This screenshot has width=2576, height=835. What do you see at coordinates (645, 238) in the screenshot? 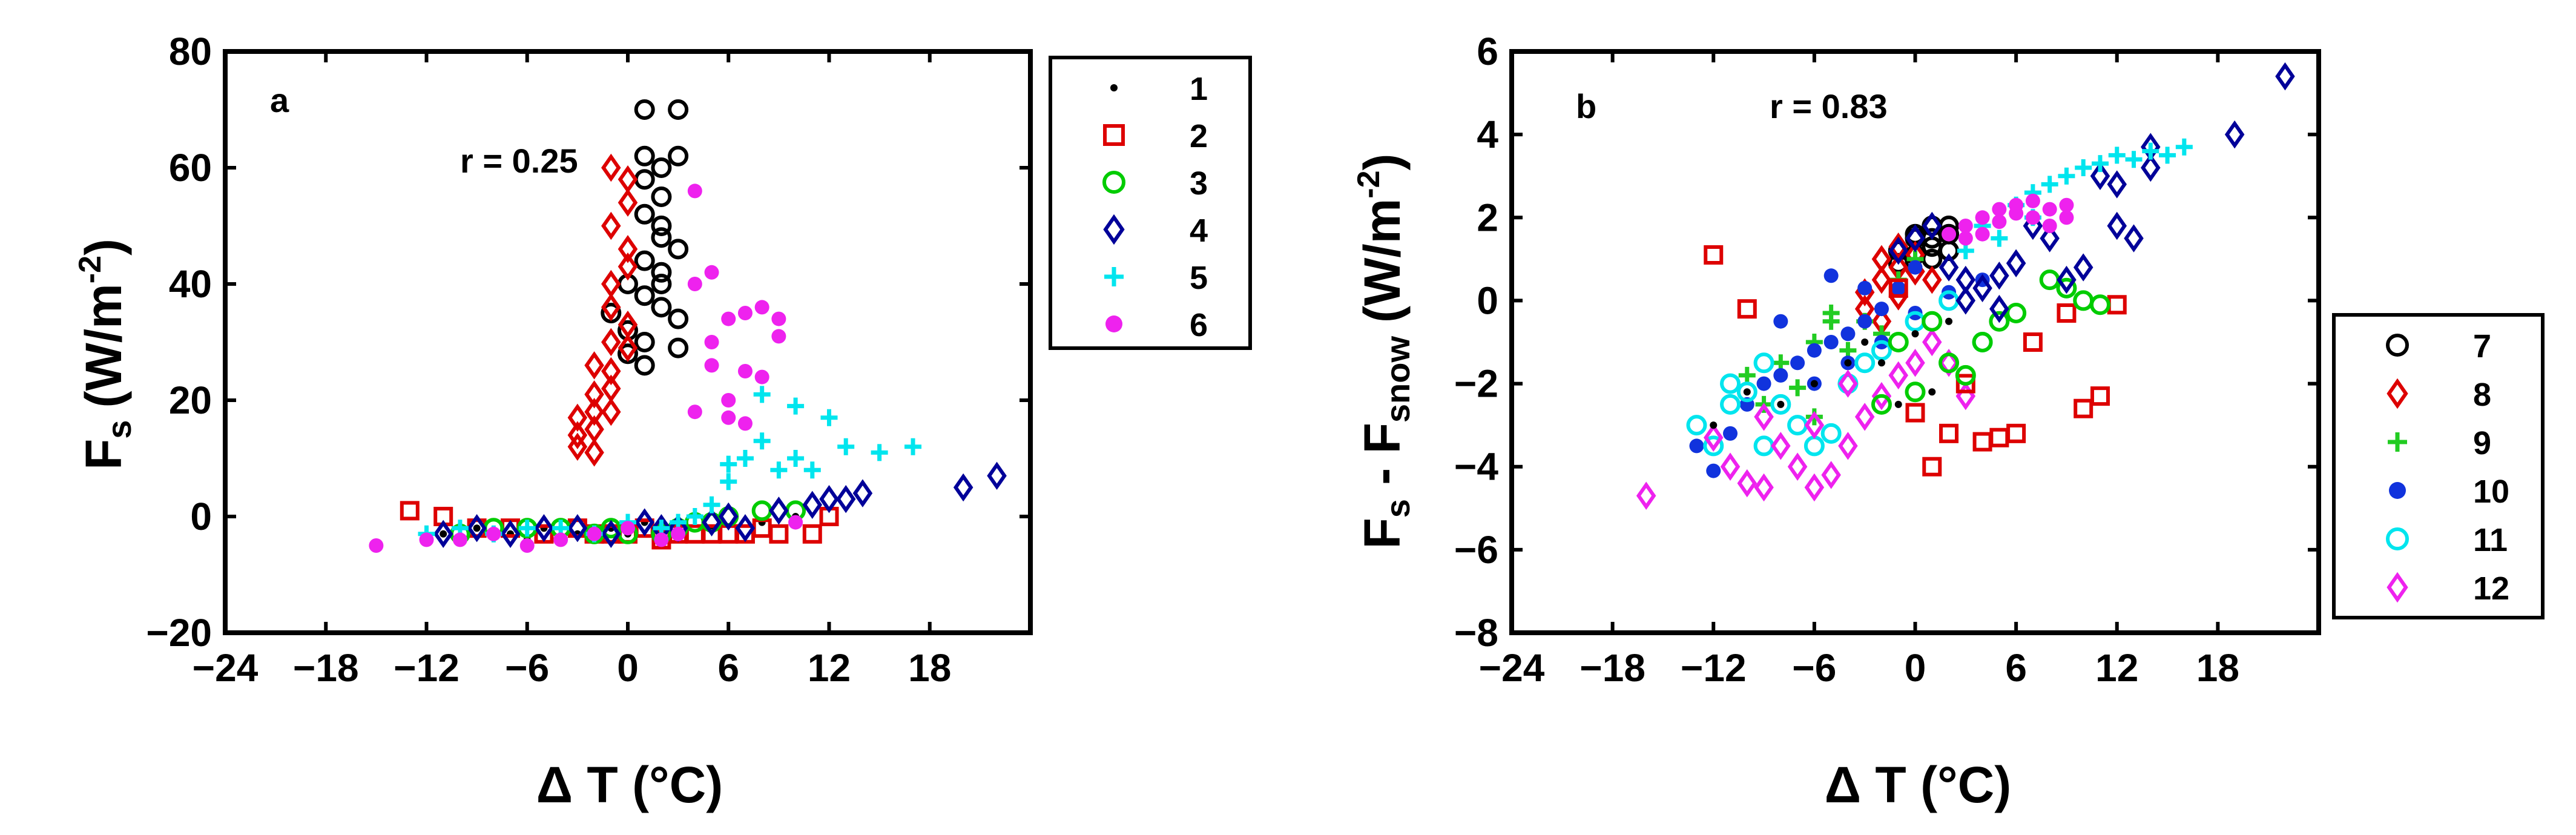
I see `series-black-open` at bounding box center [645, 238].